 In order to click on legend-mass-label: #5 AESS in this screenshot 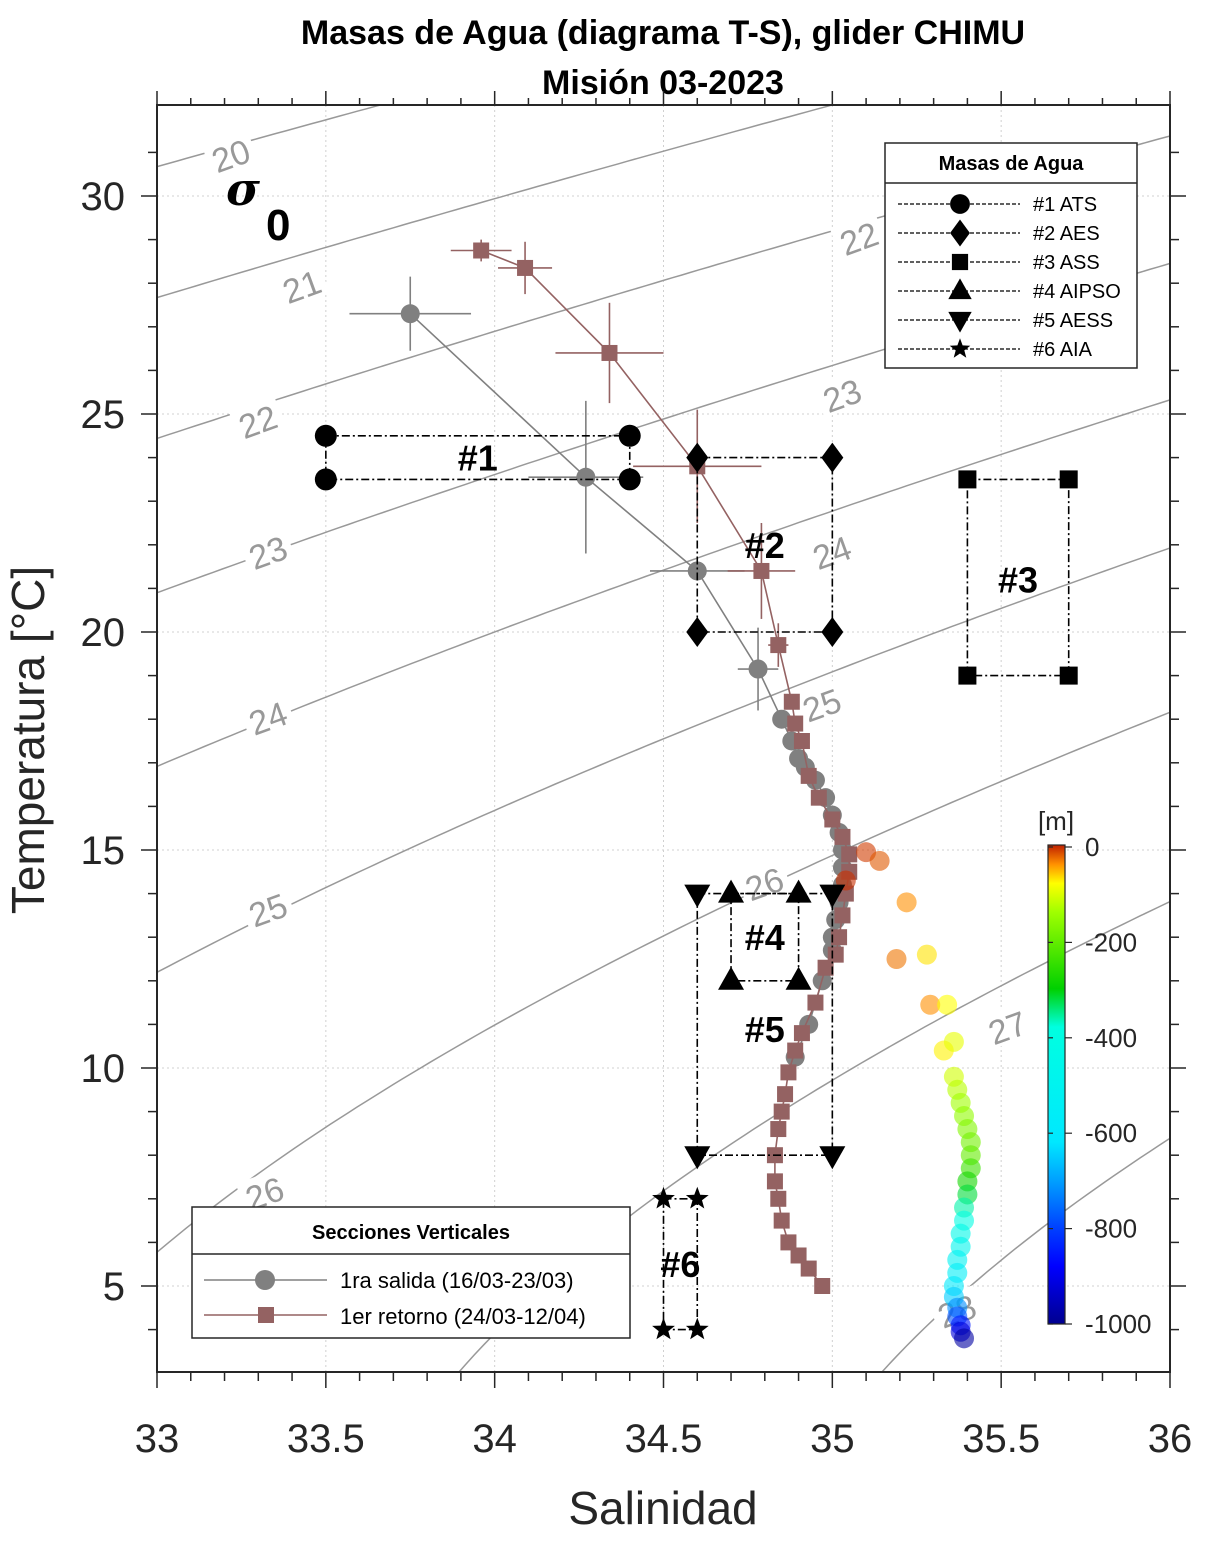, I will do `click(1073, 321)`.